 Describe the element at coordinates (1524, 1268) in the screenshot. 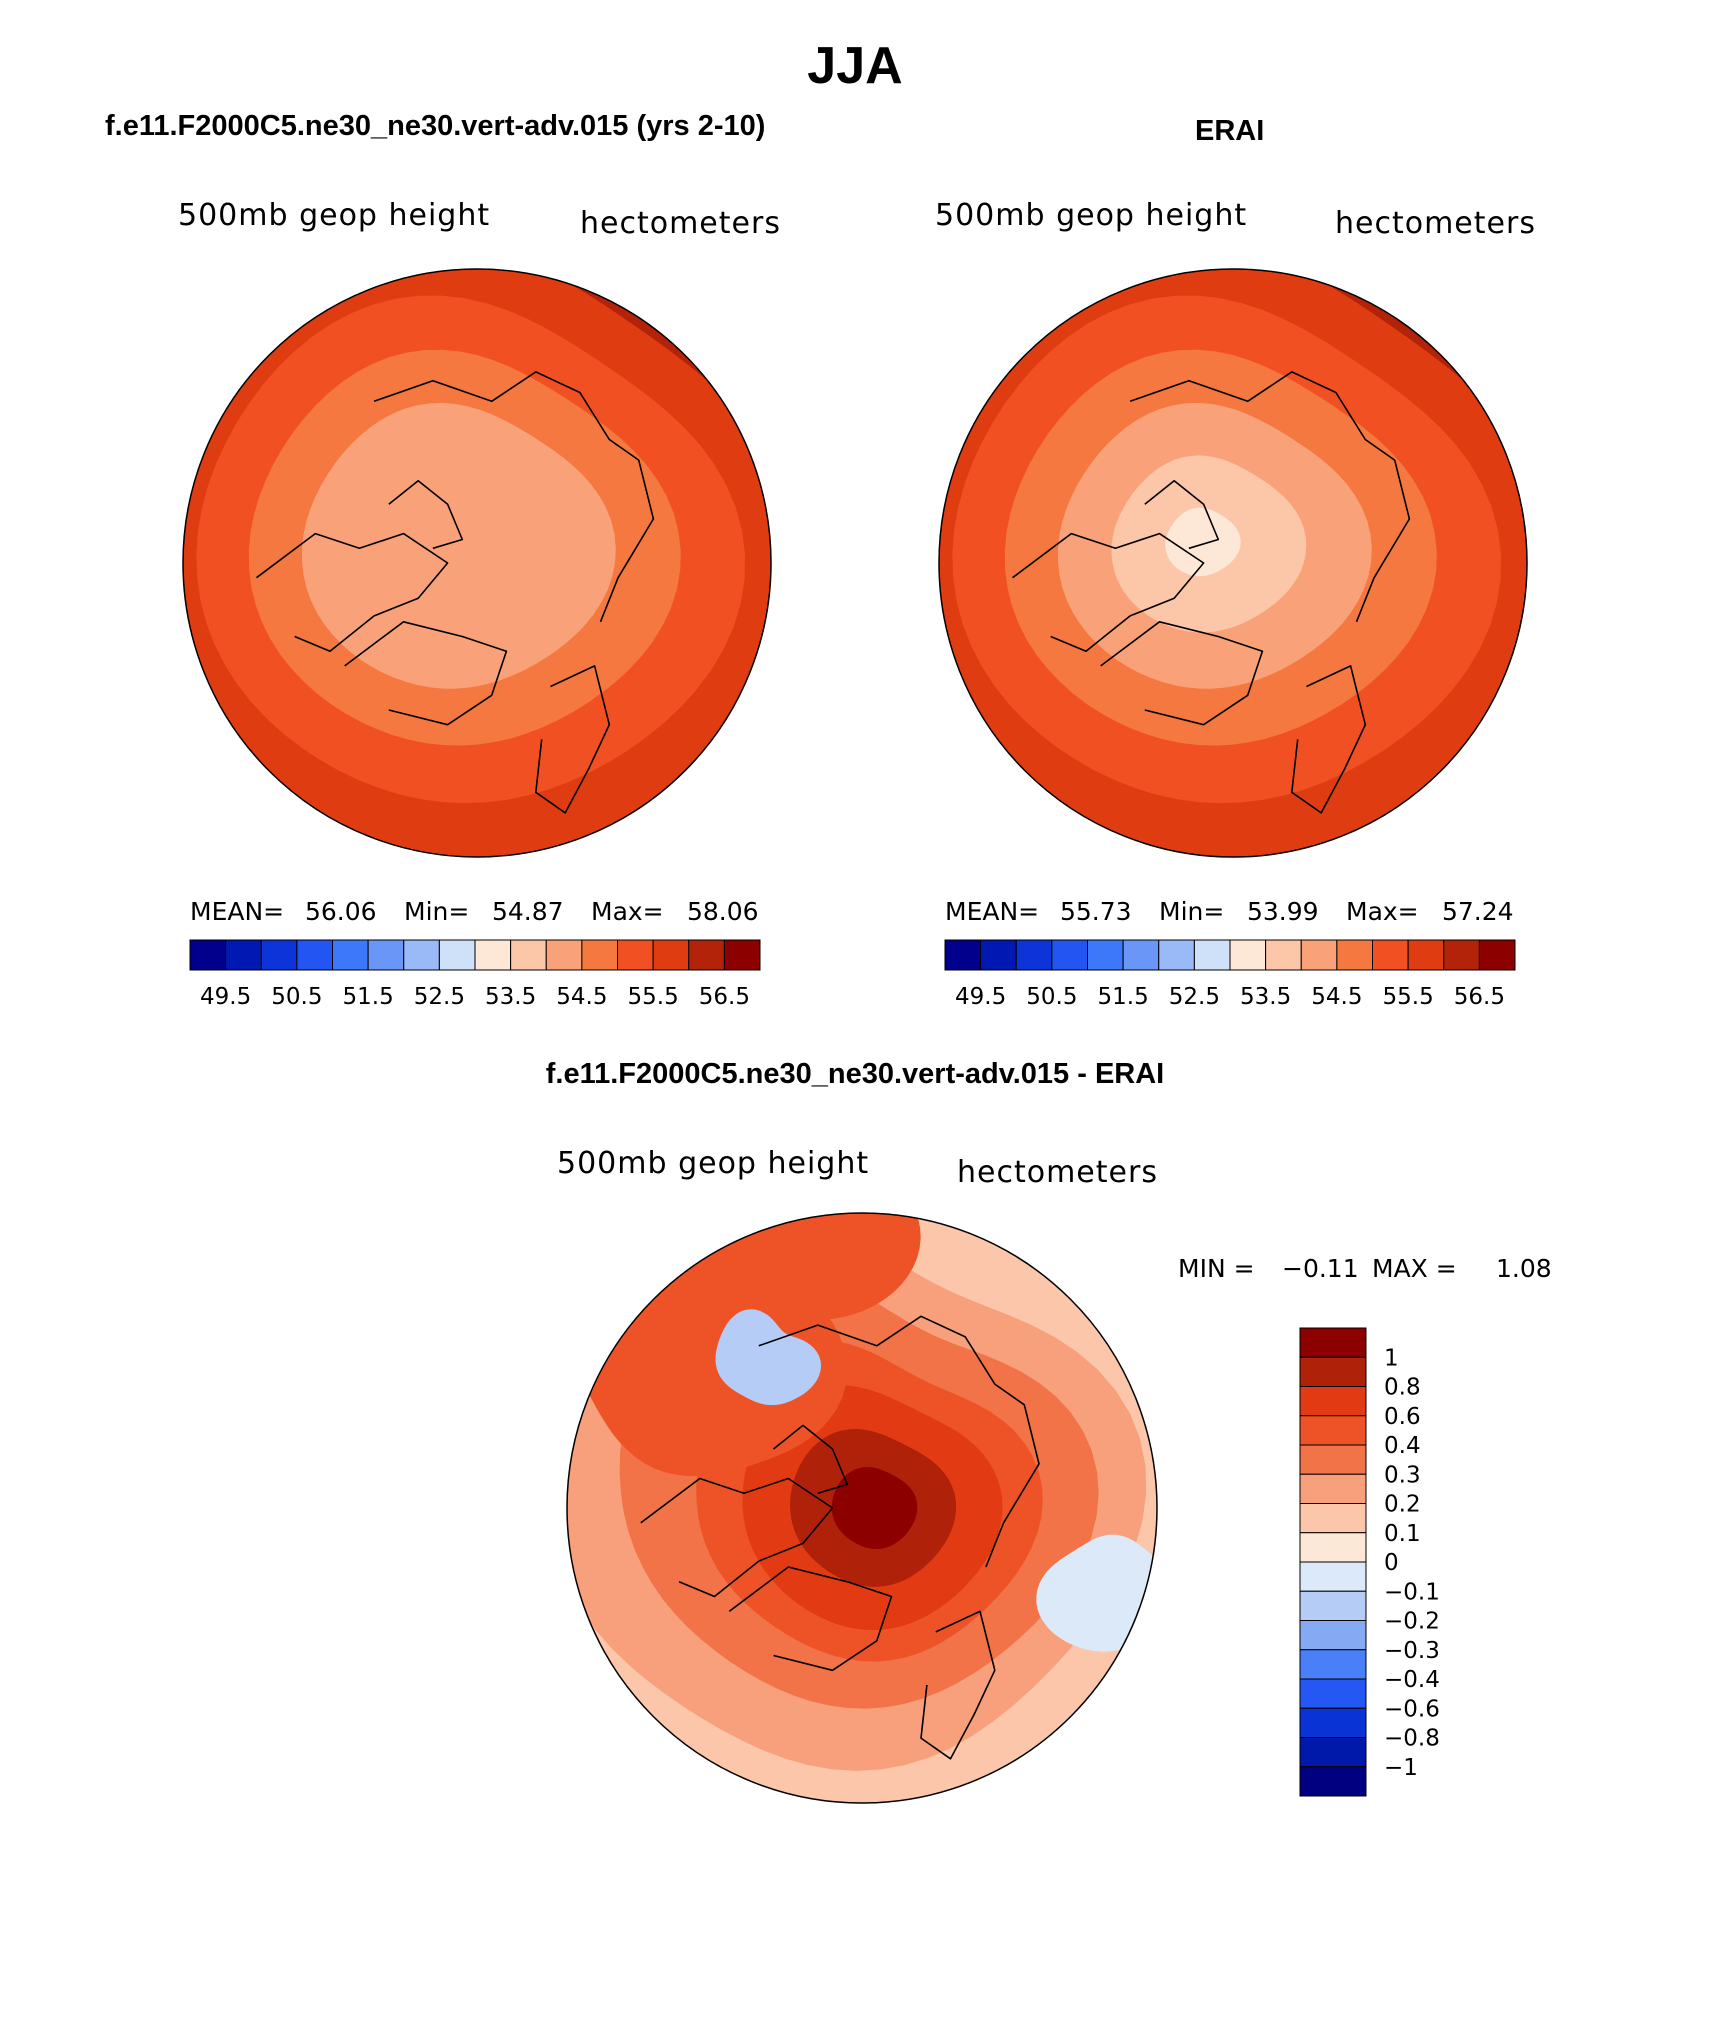

I see `diff-max-value: 1.08` at that location.